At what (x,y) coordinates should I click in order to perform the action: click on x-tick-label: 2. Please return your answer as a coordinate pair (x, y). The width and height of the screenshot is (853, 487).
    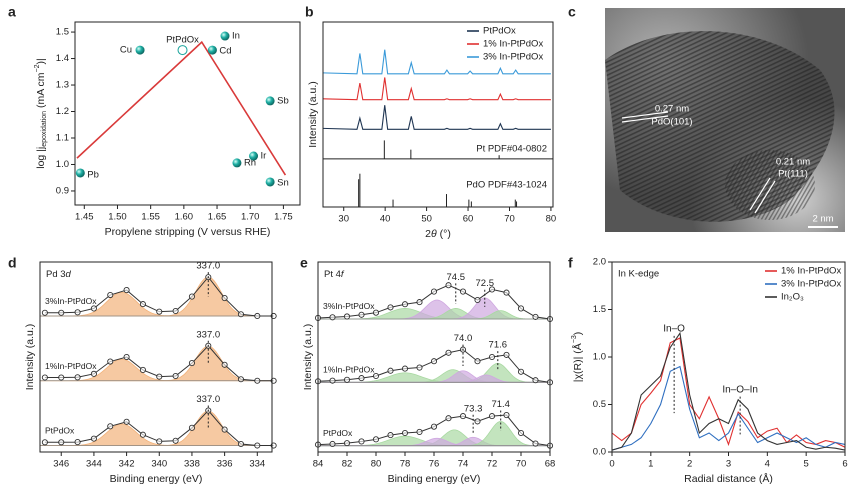
    Looking at the image, I should click on (689, 464).